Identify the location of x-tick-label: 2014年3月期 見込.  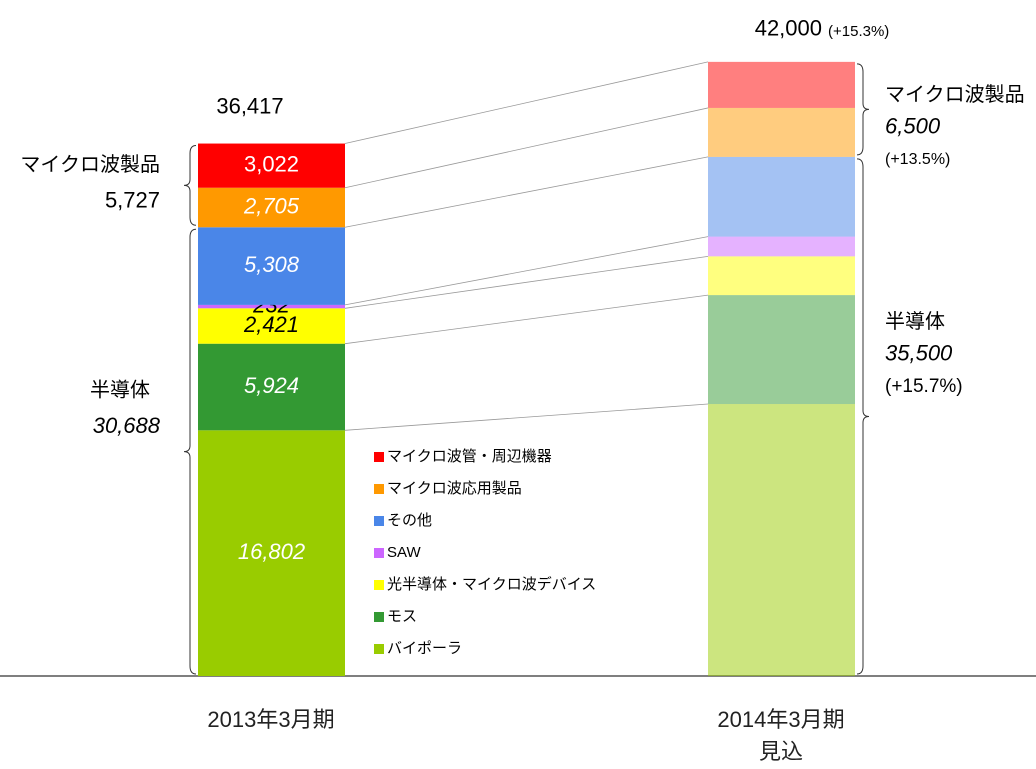
(781, 735).